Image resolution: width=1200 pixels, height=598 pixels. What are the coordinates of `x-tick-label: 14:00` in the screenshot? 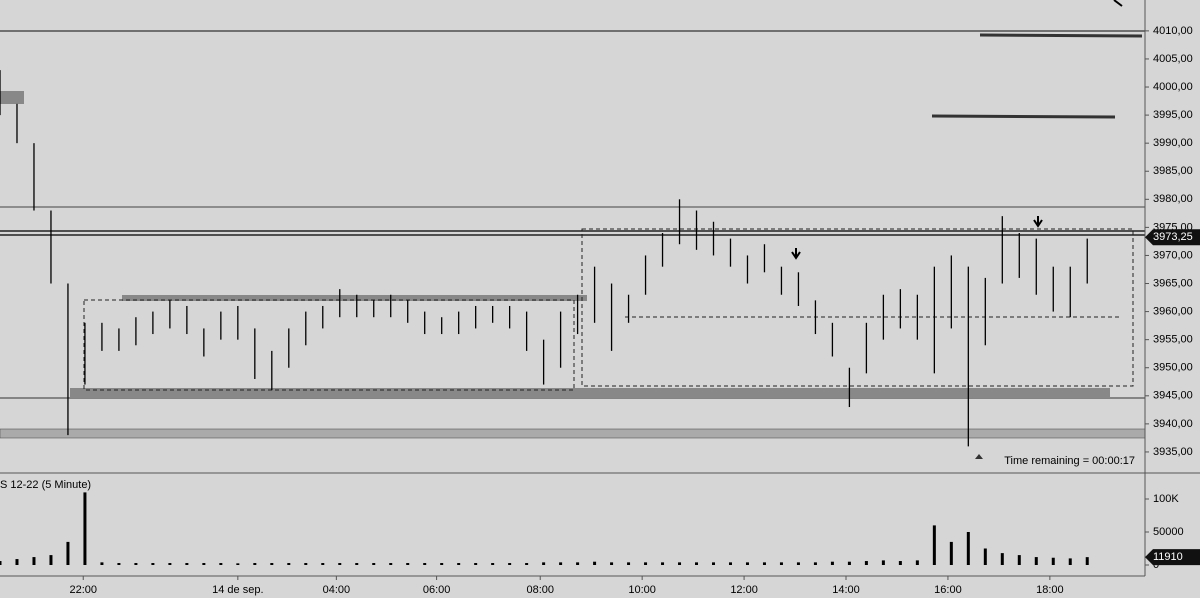 It's located at (846, 590).